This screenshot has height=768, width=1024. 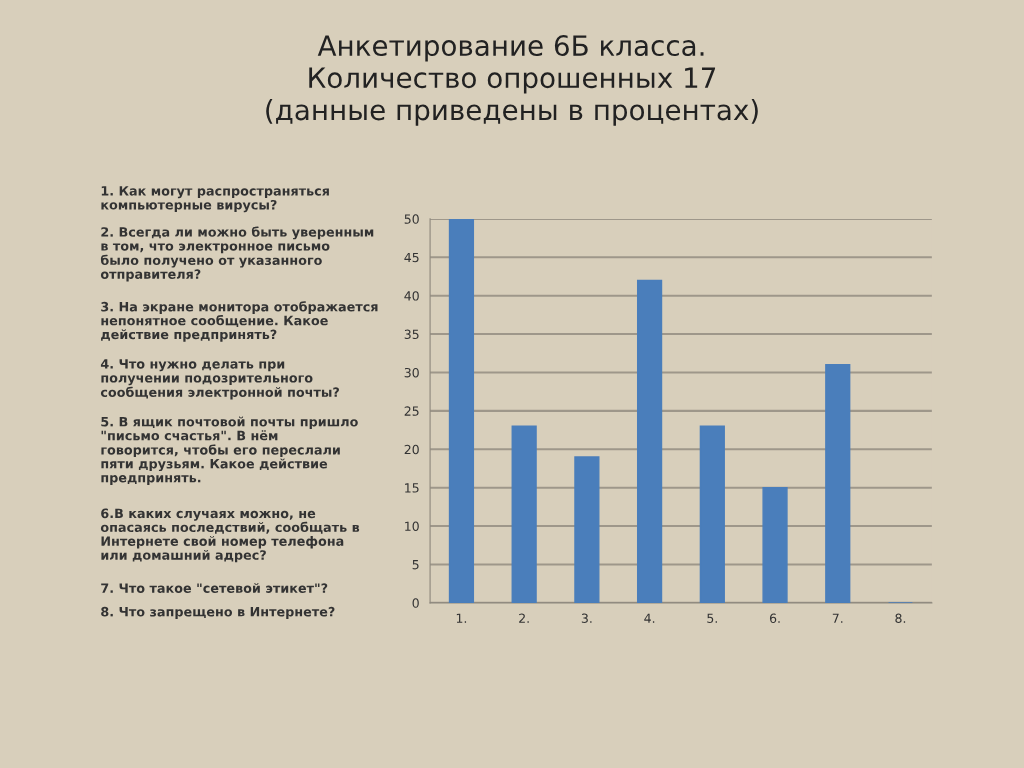 I want to click on x-tick-label: 5., so click(x=712, y=618).